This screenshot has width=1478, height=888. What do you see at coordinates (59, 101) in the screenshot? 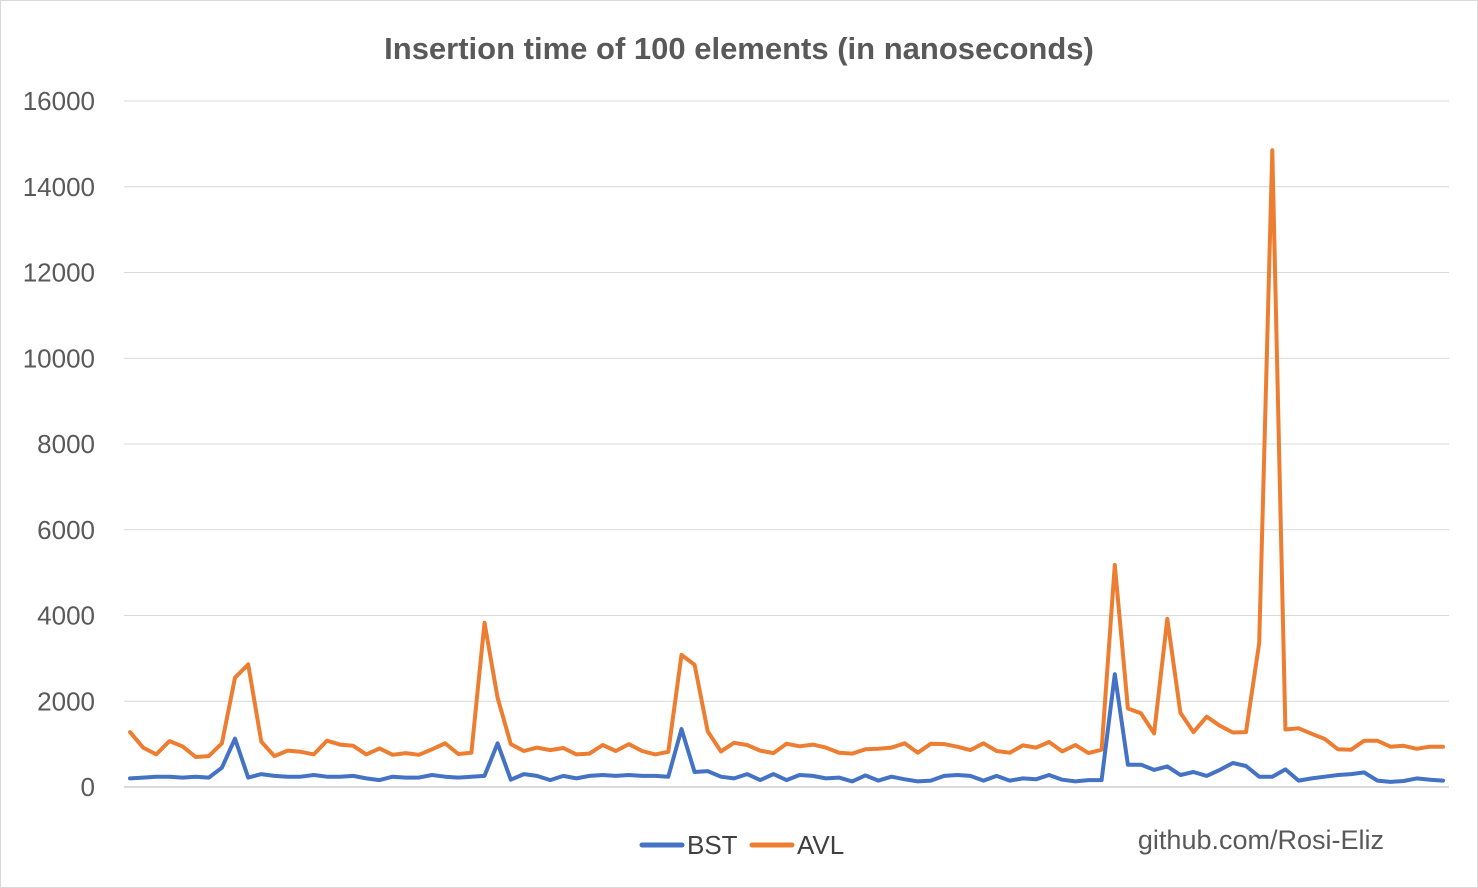
I see `y-tick-label-16000: 16000` at bounding box center [59, 101].